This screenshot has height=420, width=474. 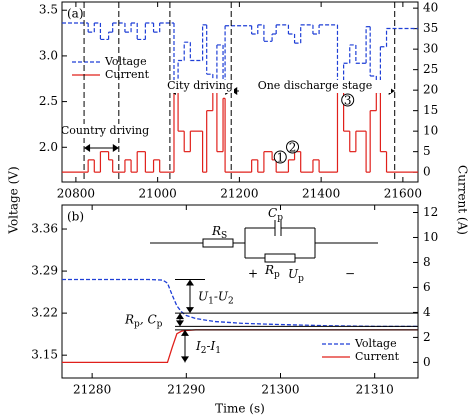 I want to click on panel-label: (b), so click(x=75, y=217).